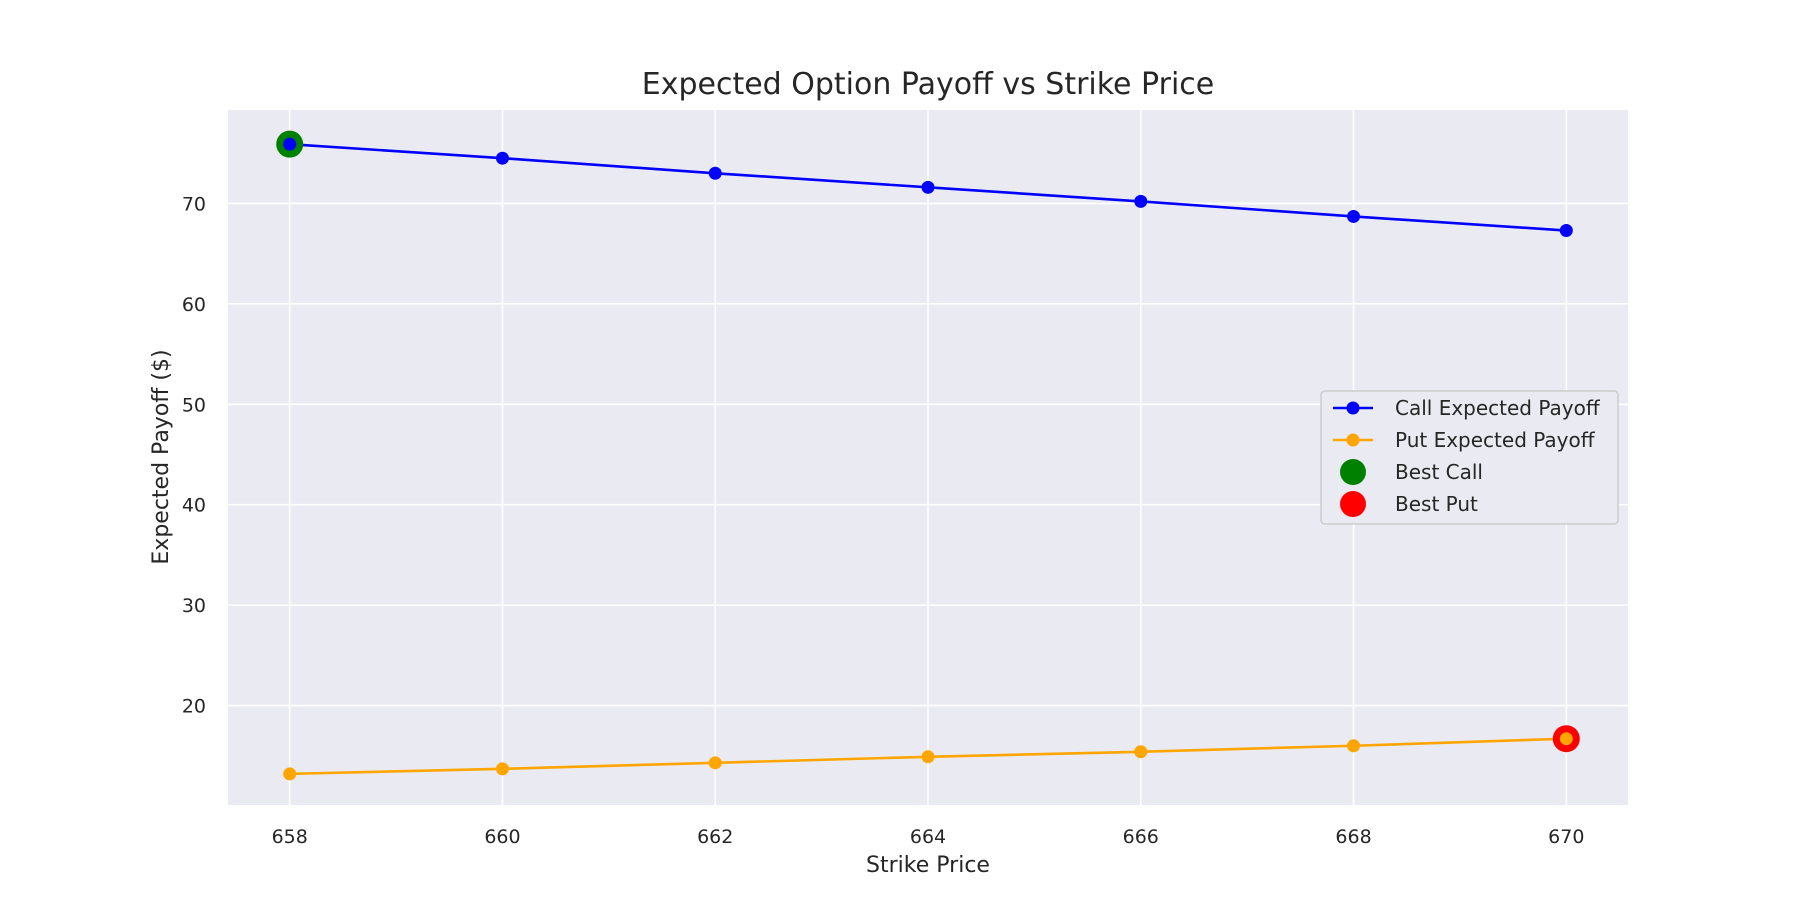  Describe the element at coordinates (194, 405) in the screenshot. I see `y-tick-label: 50` at that location.